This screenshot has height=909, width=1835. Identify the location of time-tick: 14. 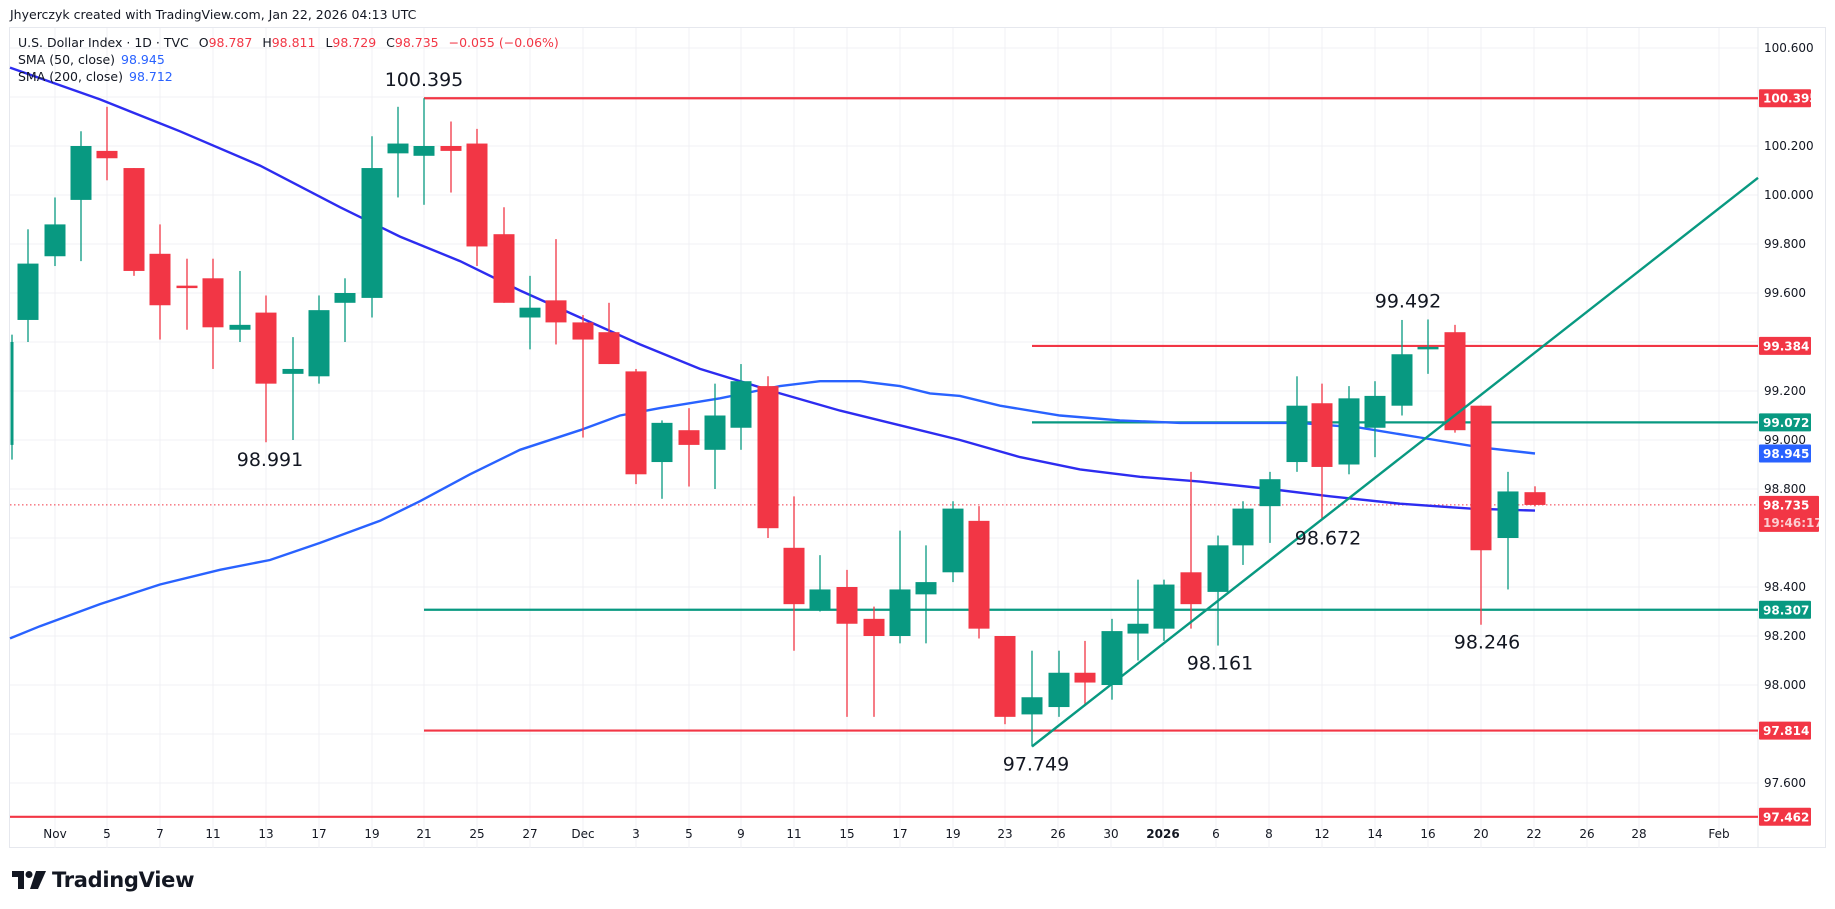
(1374, 834).